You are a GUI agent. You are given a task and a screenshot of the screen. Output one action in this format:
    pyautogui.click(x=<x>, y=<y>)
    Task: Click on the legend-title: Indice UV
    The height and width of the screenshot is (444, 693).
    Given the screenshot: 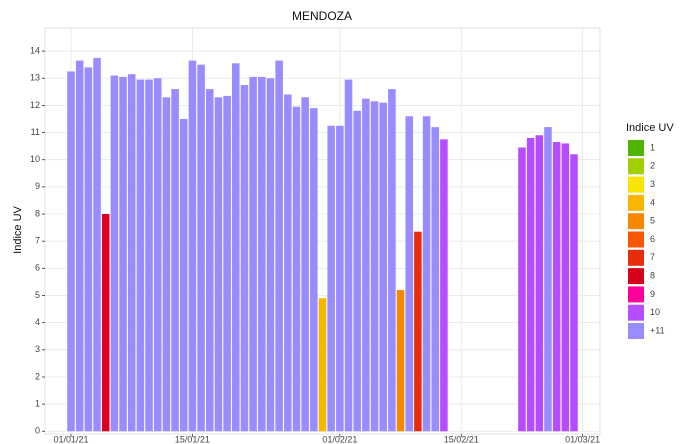 What is the action you would take?
    pyautogui.click(x=650, y=128)
    